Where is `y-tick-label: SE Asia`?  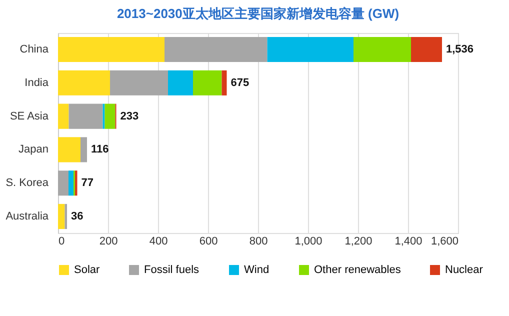
y-tick-label: SE Asia is located at coordinates (30, 116).